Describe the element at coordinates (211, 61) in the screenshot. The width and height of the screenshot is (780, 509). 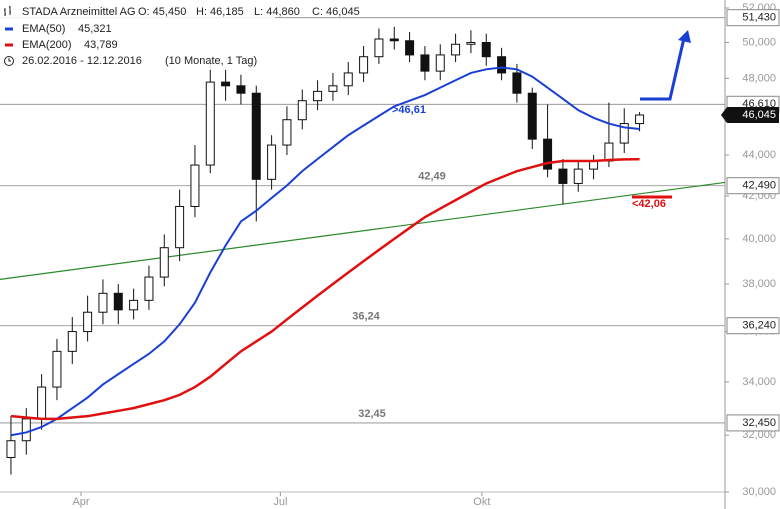
I see `legend-span: (10 Monate, 1 Tag)` at that location.